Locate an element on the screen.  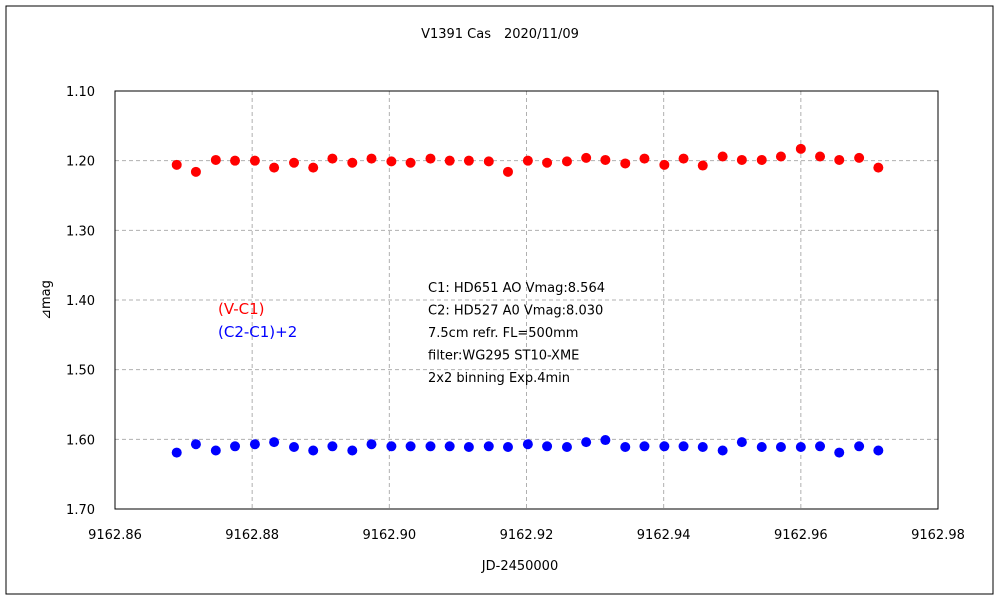
x-tick-label: 9162.92 is located at coordinates (527, 535).